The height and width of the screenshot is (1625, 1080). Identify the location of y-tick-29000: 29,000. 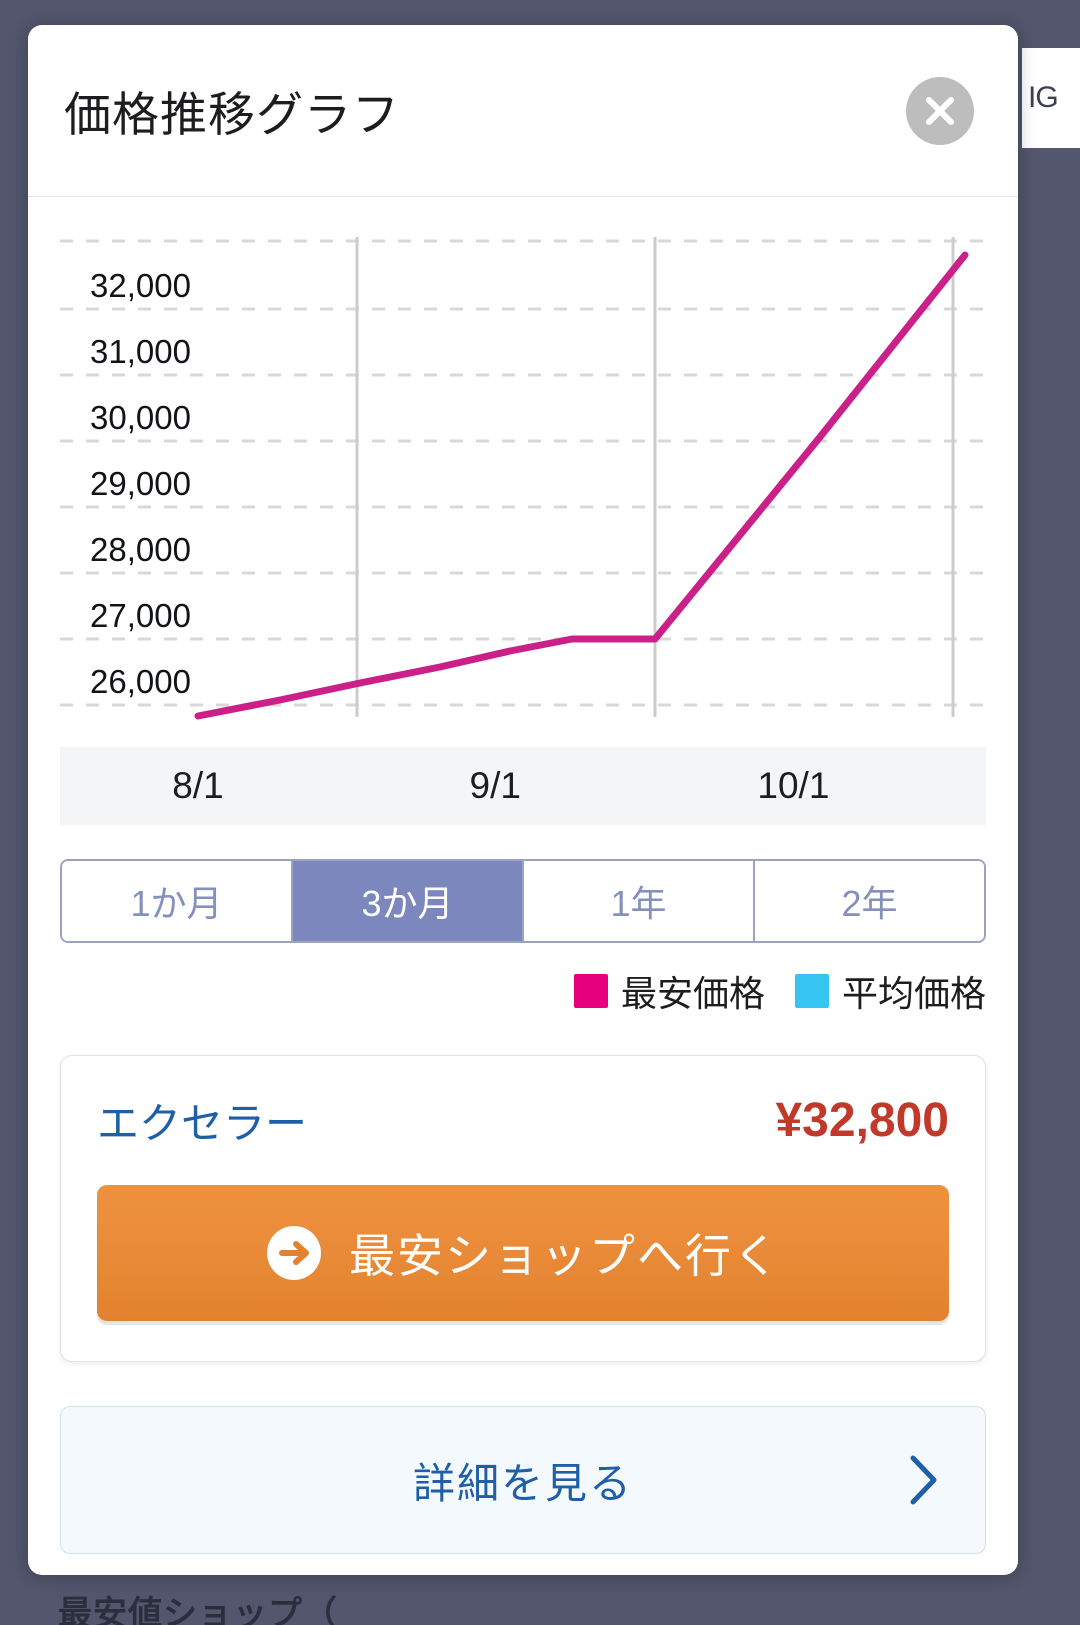
(140, 483).